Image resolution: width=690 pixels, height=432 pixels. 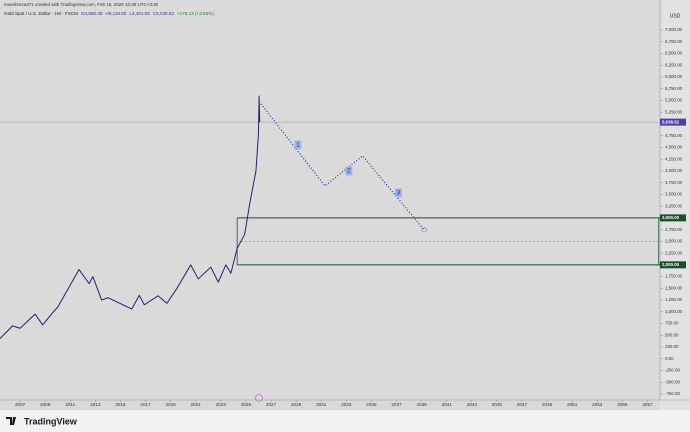 I want to click on projection-end, so click(x=424, y=230).